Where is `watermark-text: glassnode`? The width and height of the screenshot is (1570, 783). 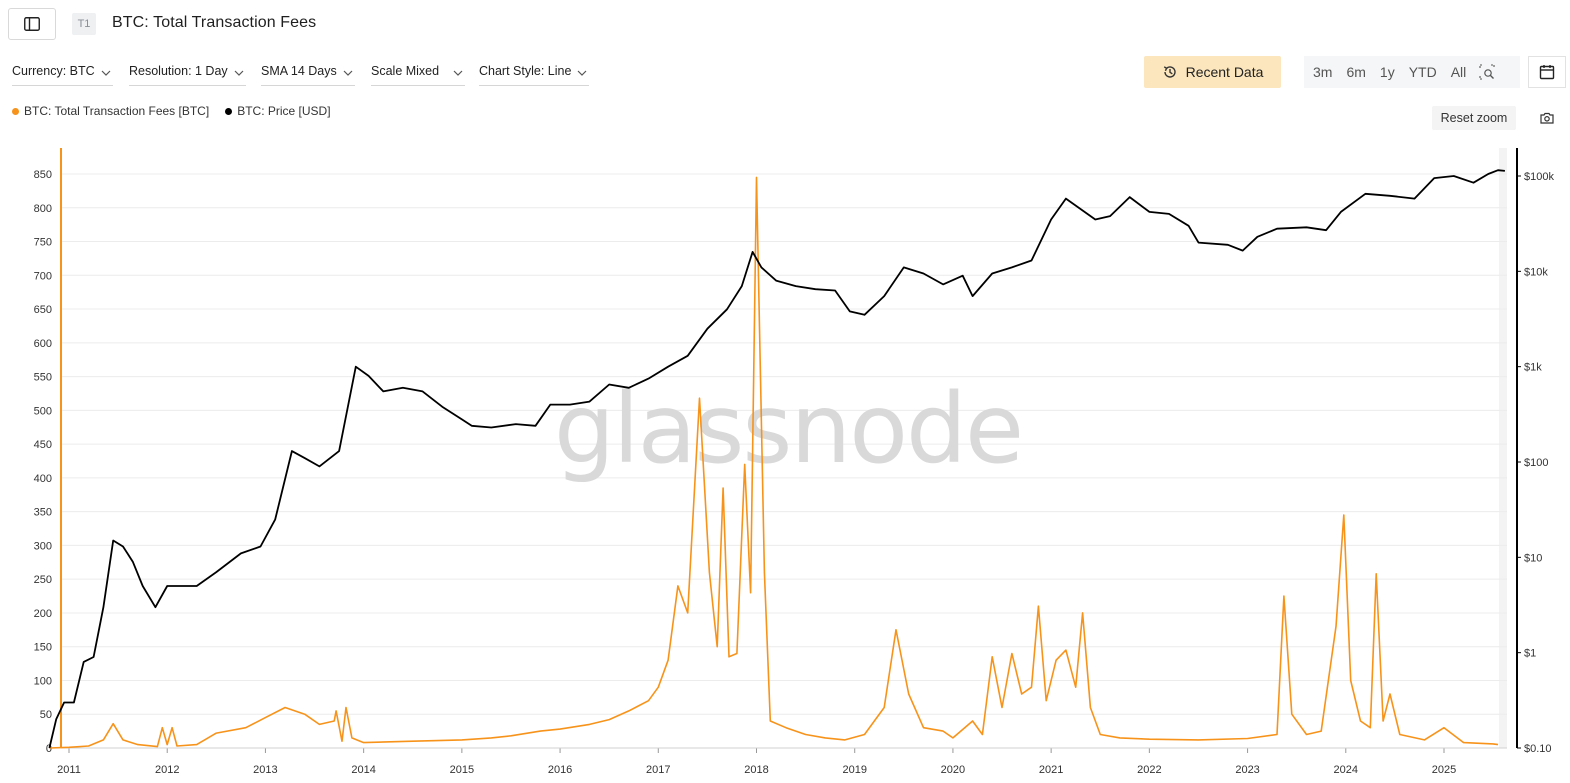
watermark-text: glassnode is located at coordinates (788, 429).